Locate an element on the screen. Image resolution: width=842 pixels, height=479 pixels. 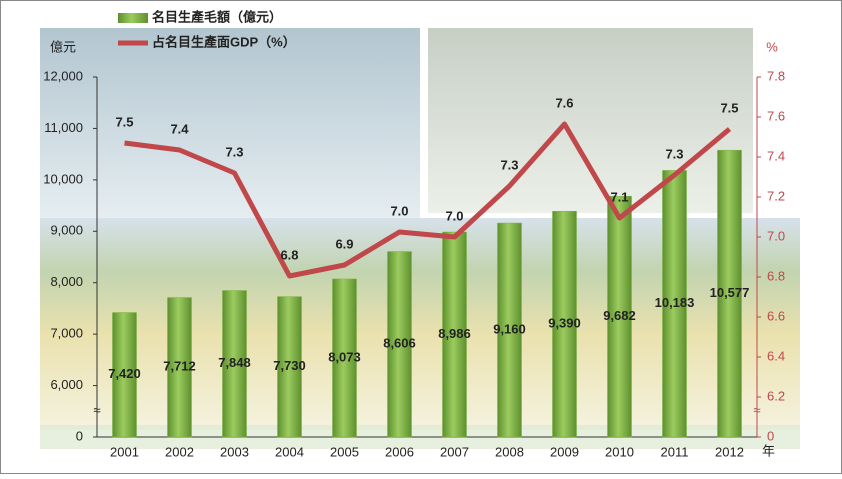
y-tick-label: 11,000 is located at coordinates (63, 127).